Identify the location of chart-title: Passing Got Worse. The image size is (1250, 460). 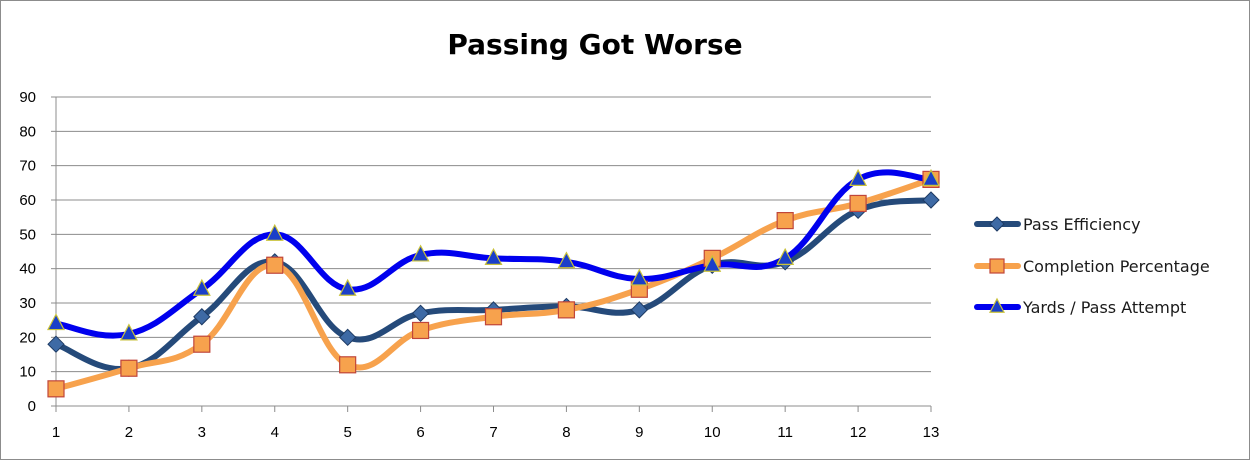
(595, 44).